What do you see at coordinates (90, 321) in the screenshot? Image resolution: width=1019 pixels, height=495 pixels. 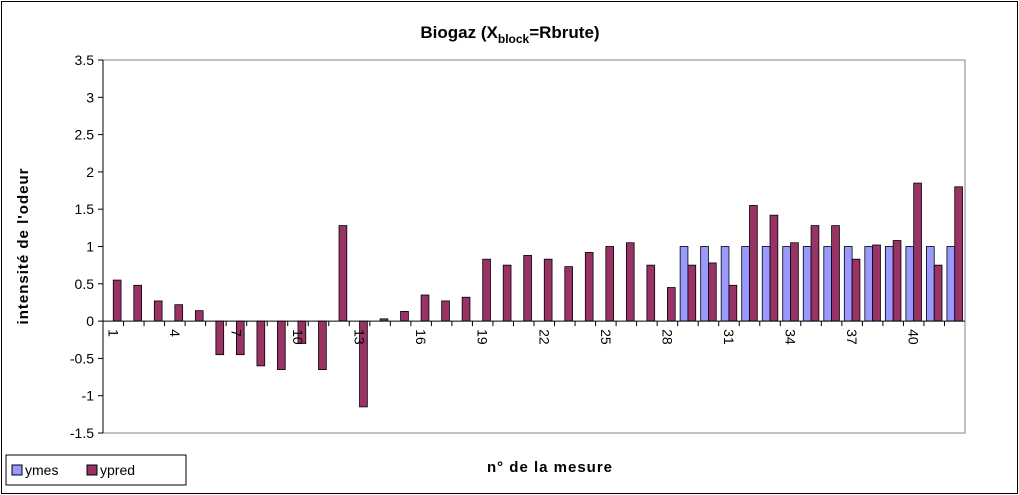 I see `y-tick-label: 0` at bounding box center [90, 321].